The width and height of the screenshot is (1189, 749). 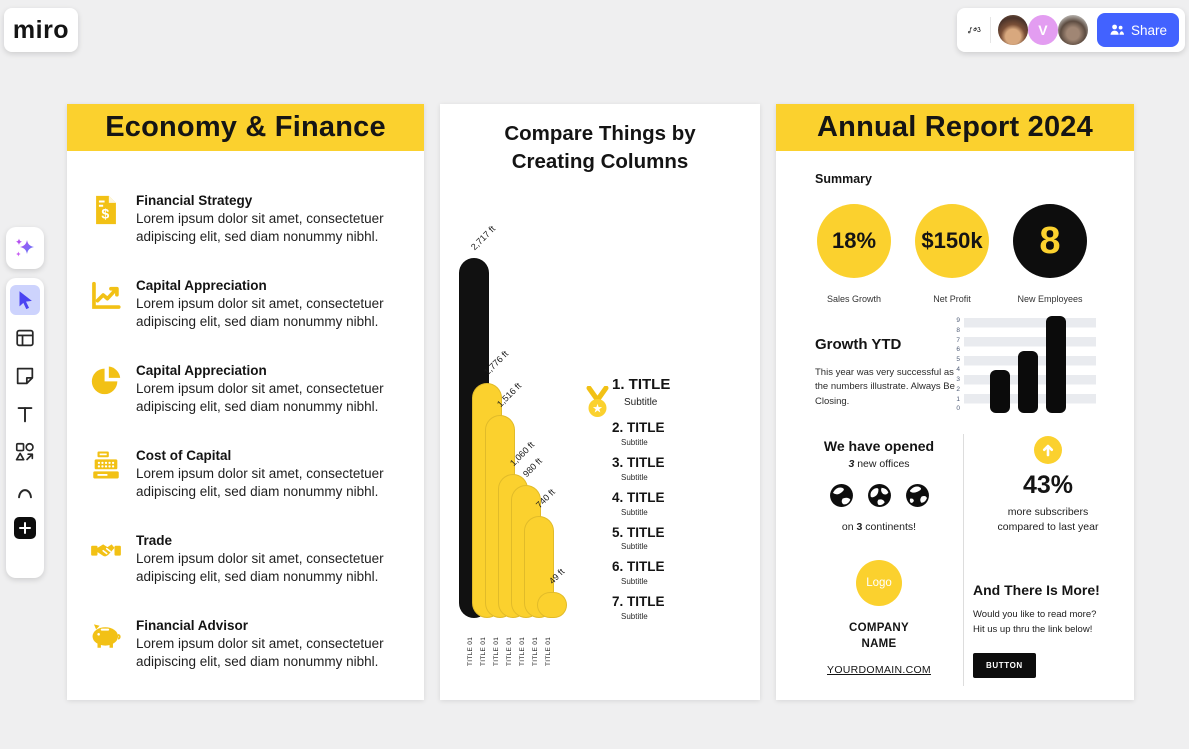 What do you see at coordinates (106, 550) in the screenshot?
I see `handshake-icon` at bounding box center [106, 550].